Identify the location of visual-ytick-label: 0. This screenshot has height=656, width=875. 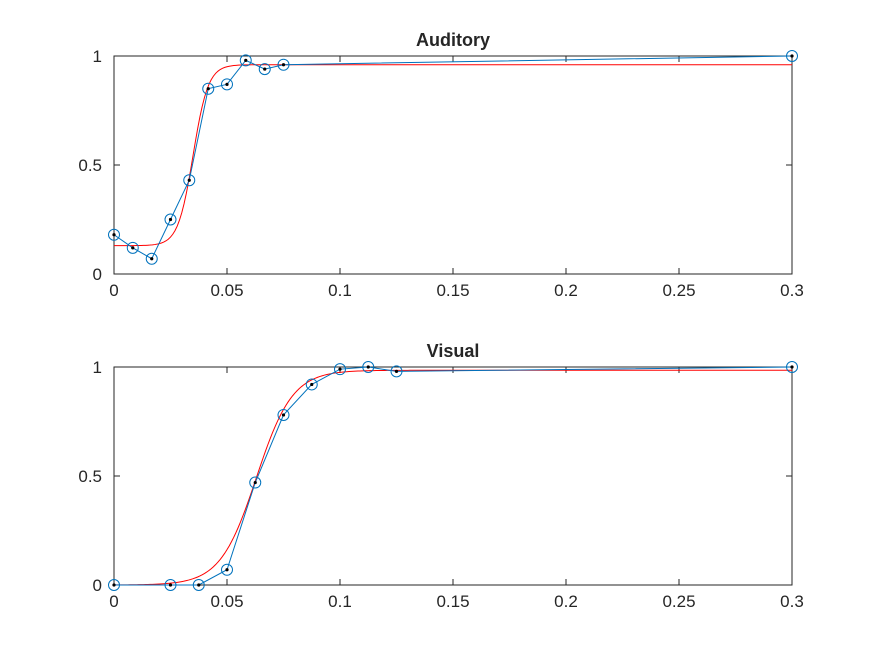
(97, 585).